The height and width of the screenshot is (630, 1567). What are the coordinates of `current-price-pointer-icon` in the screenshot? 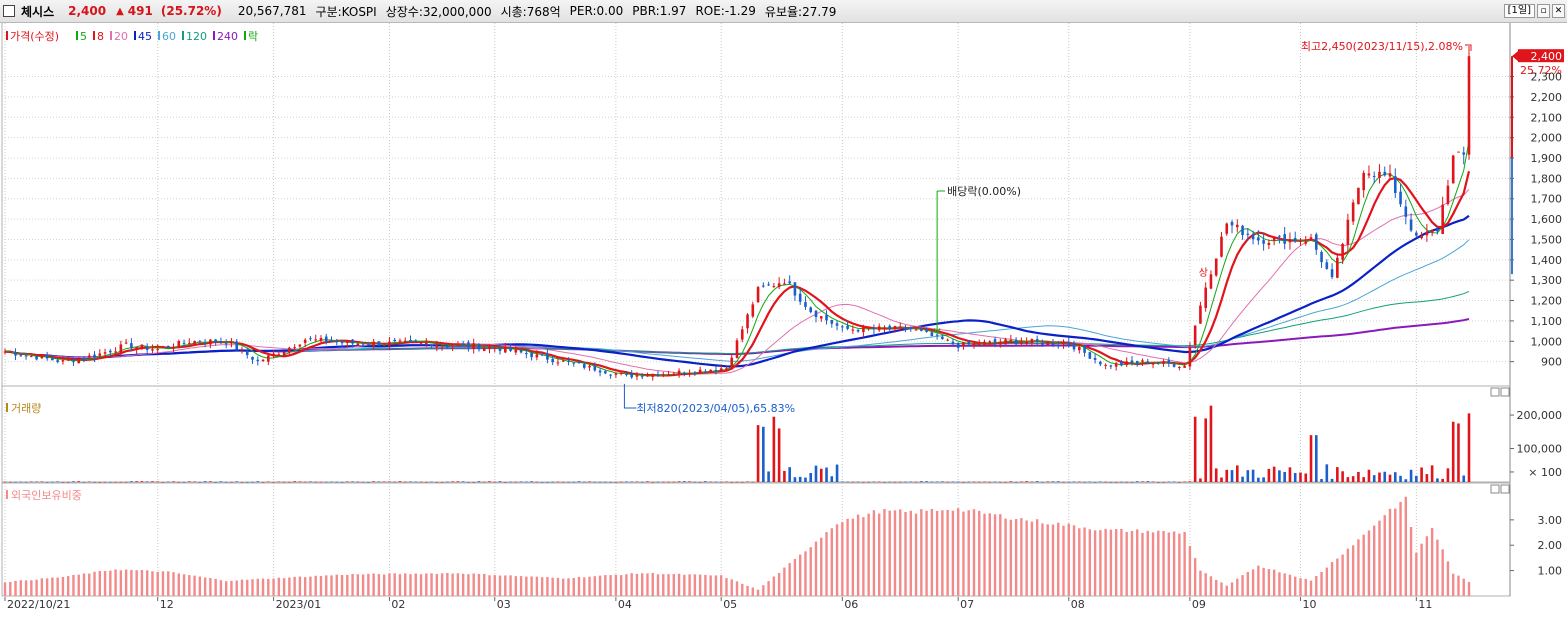 It's located at (1515, 56).